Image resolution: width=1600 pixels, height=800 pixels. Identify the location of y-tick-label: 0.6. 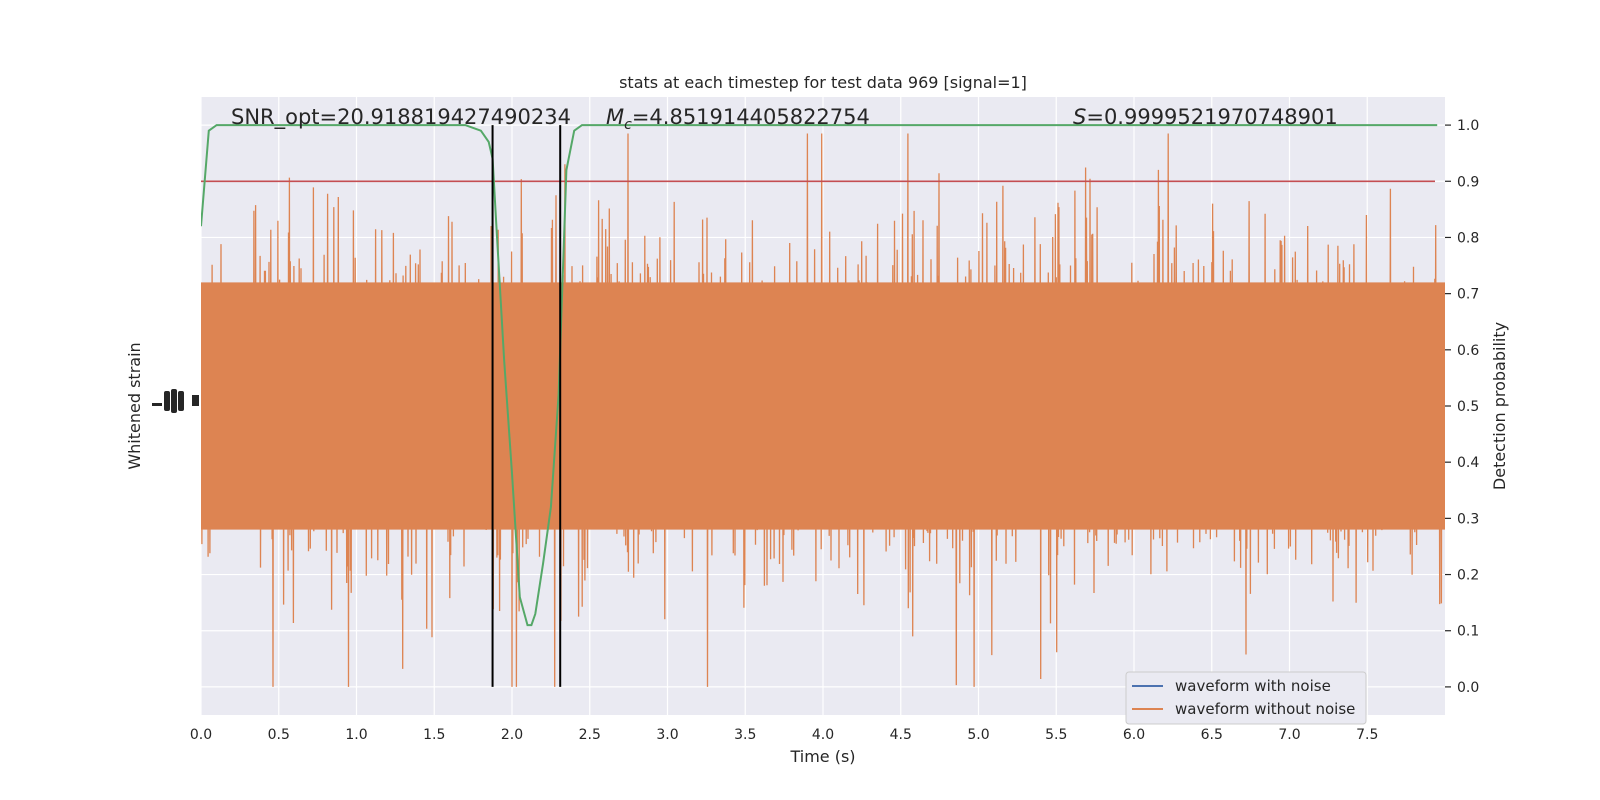
(1468, 351).